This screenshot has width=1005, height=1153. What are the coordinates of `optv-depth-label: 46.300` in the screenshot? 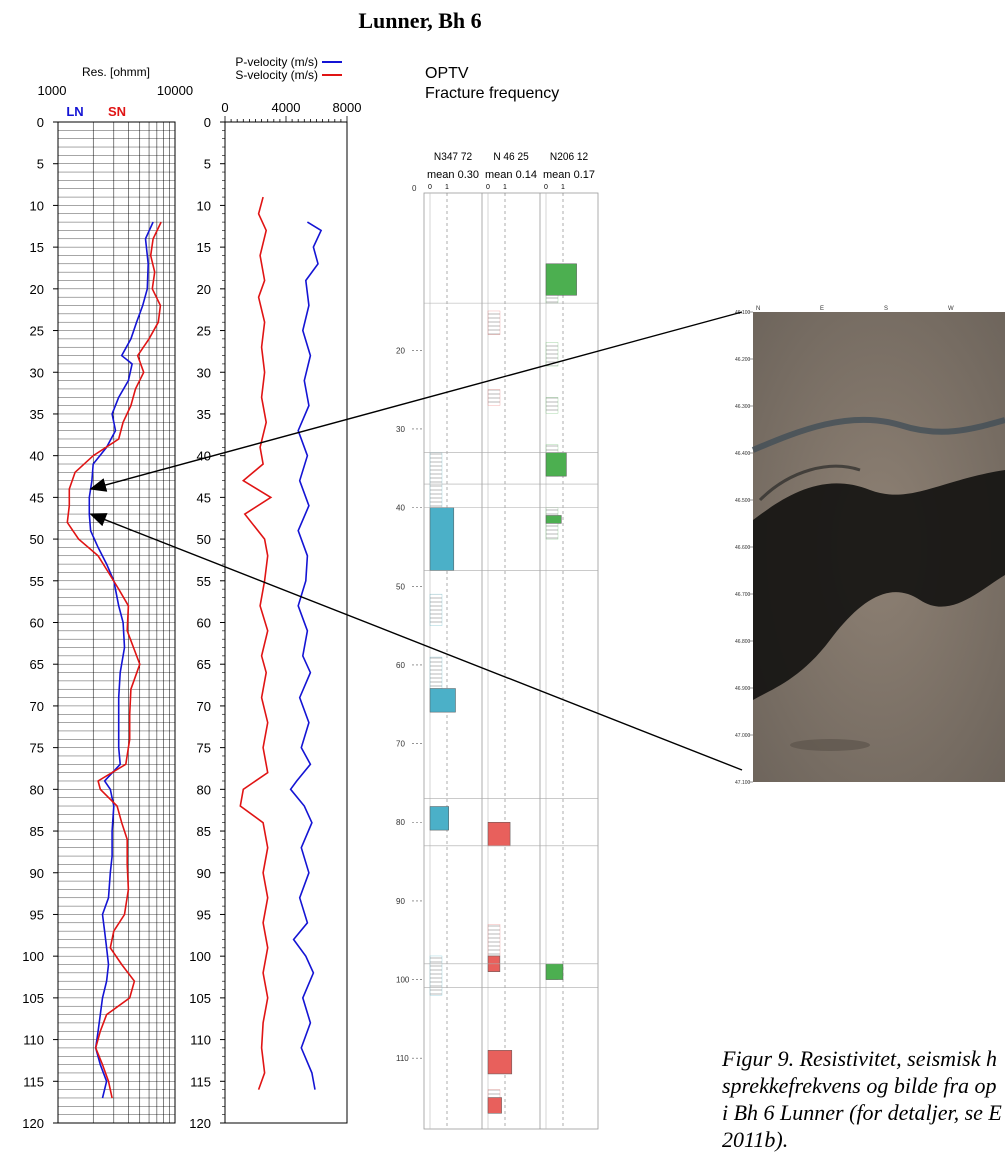 It's located at (743, 407).